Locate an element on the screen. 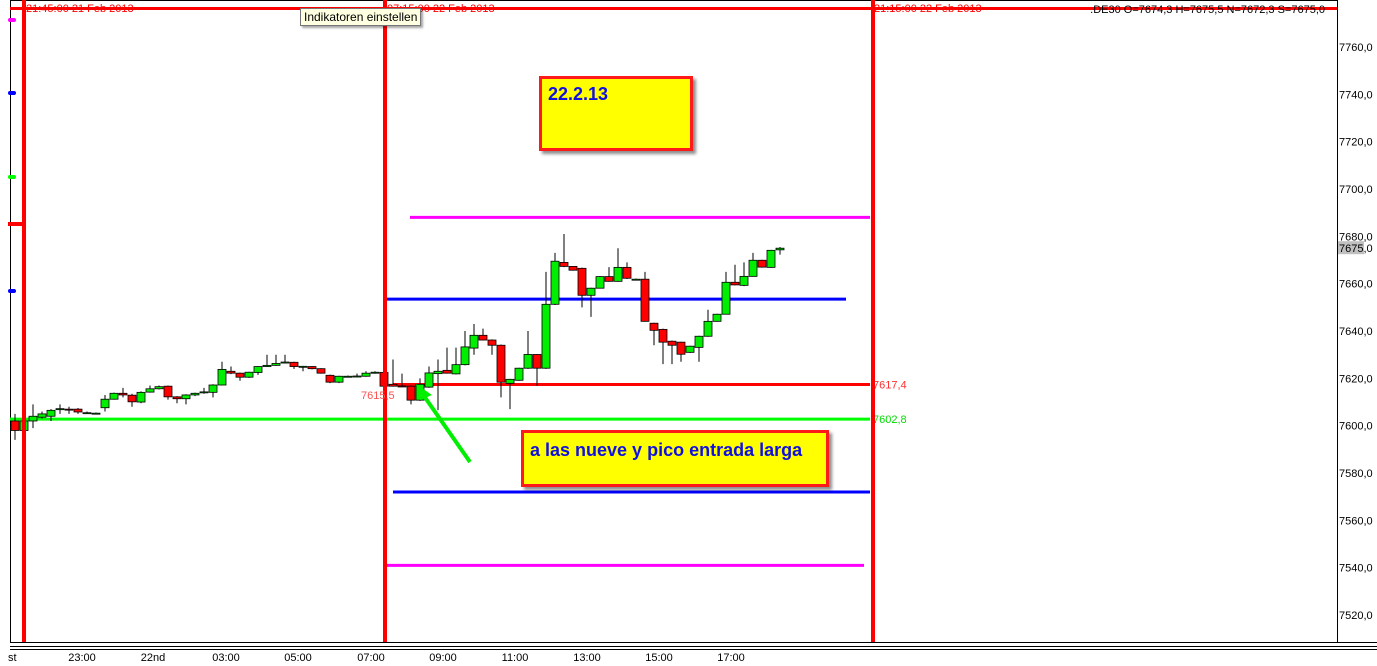 The image size is (1377, 666). x-tick-label: 23:00 is located at coordinates (82, 658).